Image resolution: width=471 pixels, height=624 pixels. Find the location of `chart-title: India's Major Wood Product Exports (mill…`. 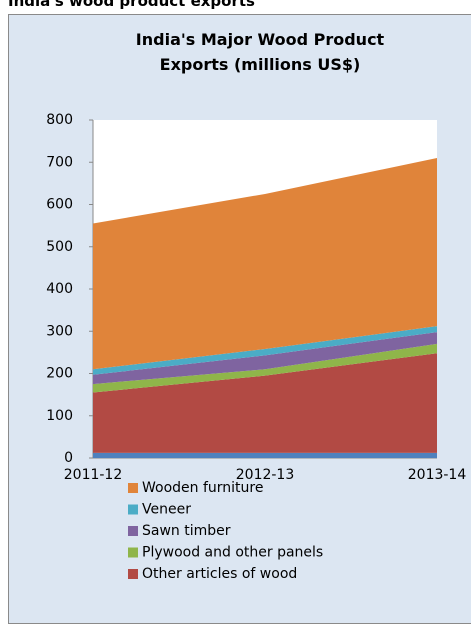

chart-title: India's Major Wood Product Exports (mill… is located at coordinates (260, 52).